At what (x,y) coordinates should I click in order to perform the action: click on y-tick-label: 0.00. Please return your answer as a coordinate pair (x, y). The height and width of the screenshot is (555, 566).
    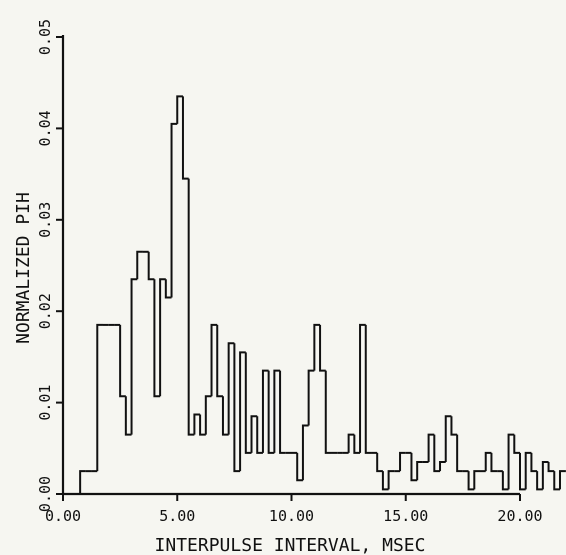
    Looking at the image, I should click on (45, 494).